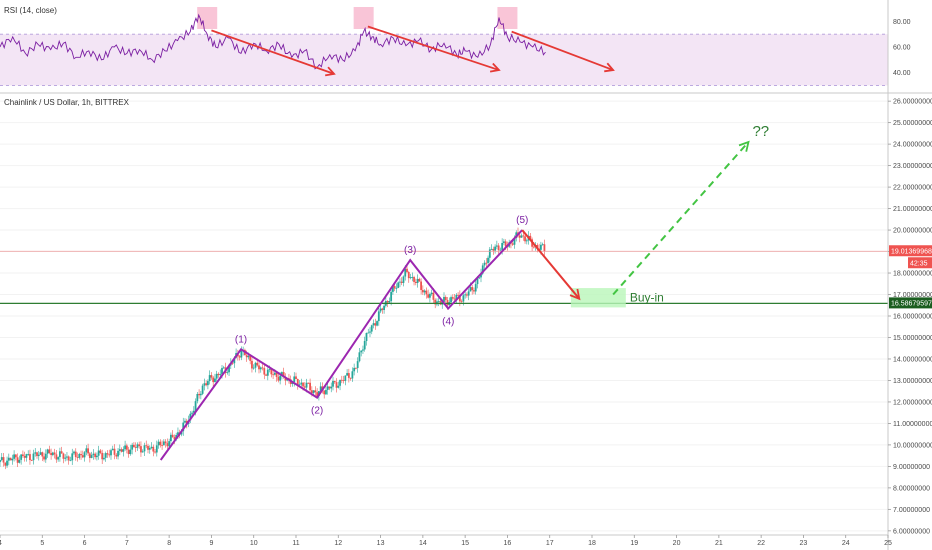 The image size is (932, 550). What do you see at coordinates (67, 102) in the screenshot?
I see `chart-title: Chainlink / US Dollar, 1h, BITTREX` at bounding box center [67, 102].